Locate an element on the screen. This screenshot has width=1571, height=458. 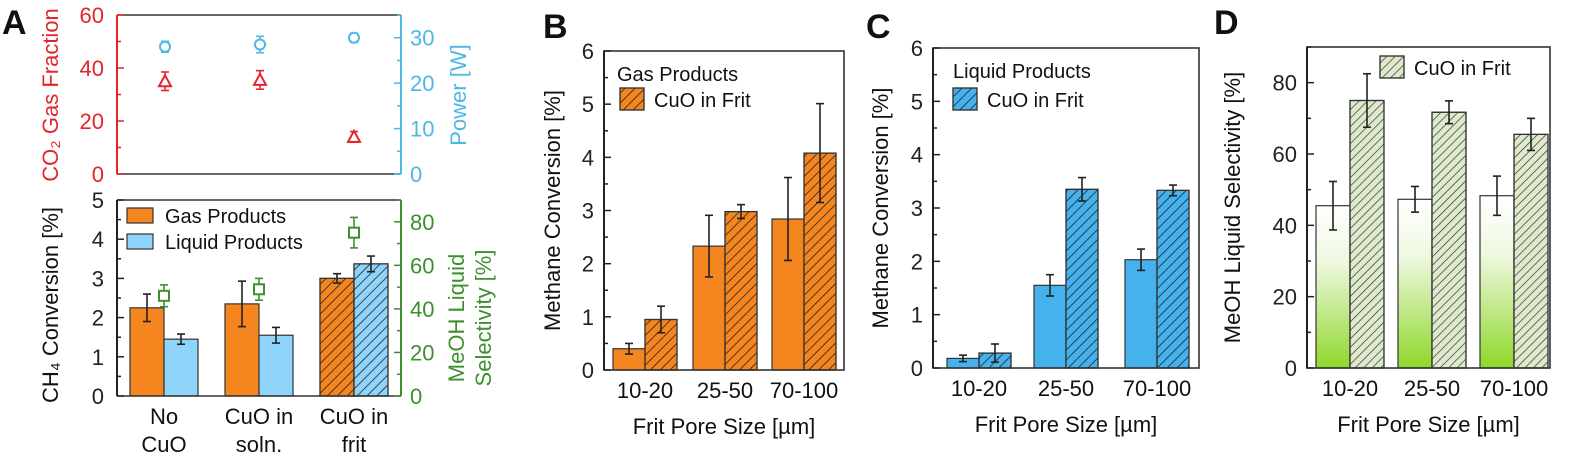
a-top-left-axis-label: CO₂ Gas Fraction is located at coordinates (50, 95).